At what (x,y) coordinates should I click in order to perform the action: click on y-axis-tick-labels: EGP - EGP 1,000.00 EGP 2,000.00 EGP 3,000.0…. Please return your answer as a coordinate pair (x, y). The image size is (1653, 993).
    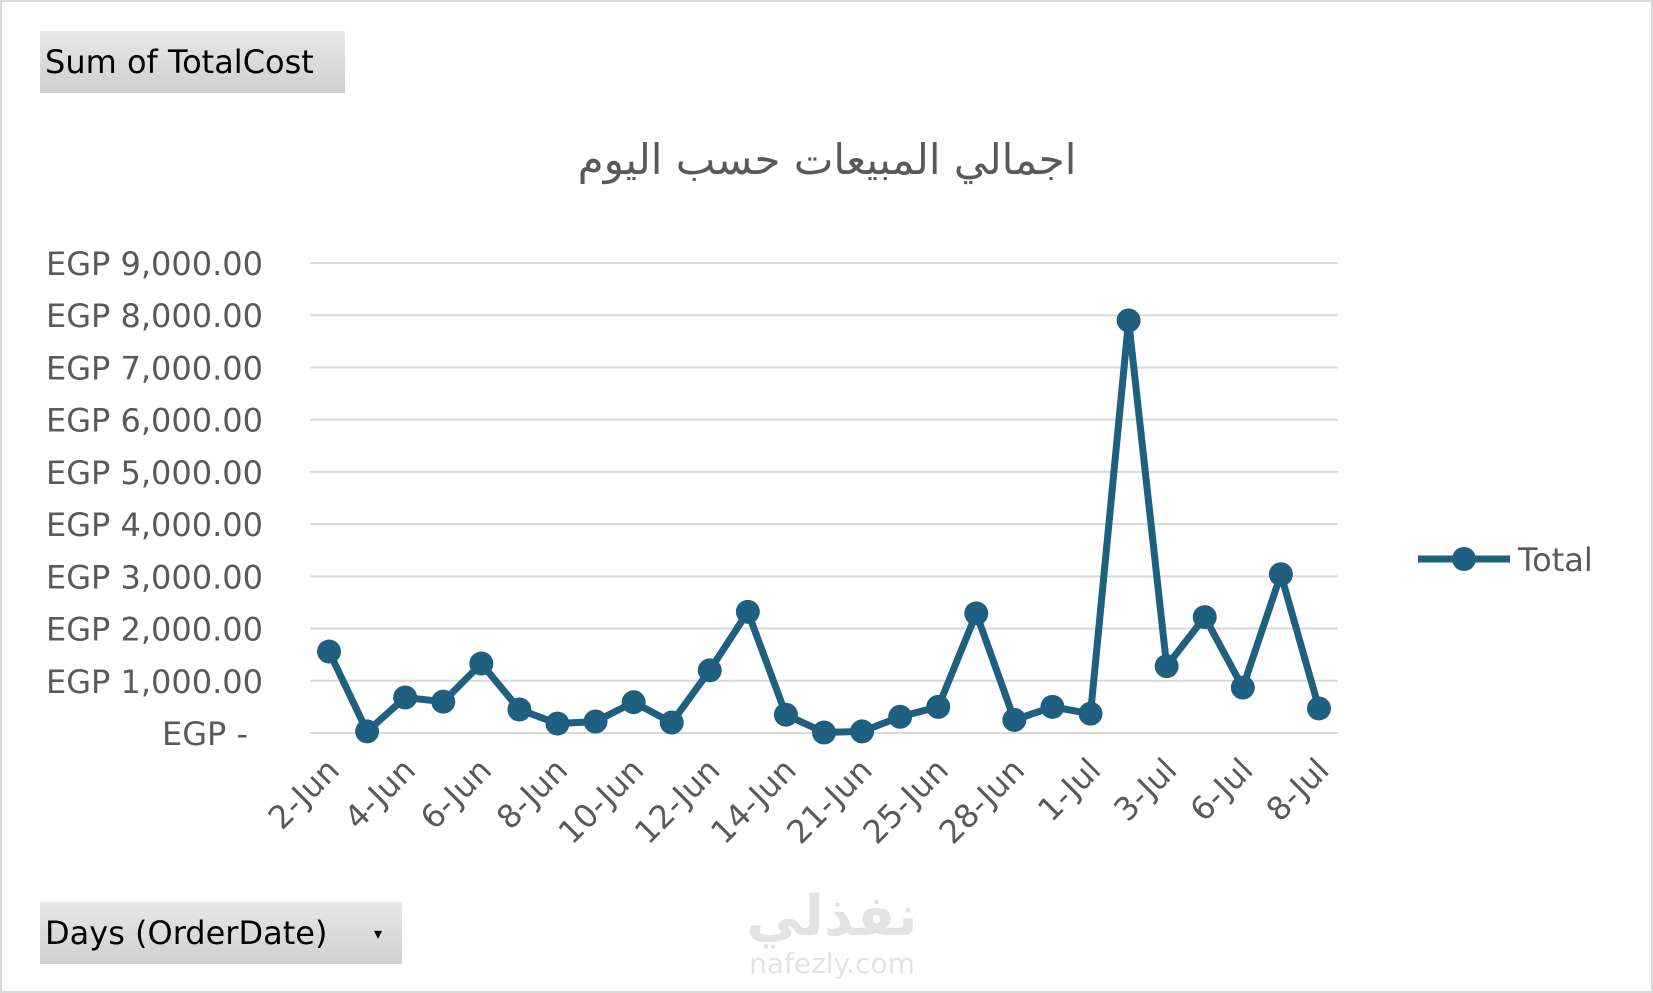
    Looking at the image, I should click on (154, 499).